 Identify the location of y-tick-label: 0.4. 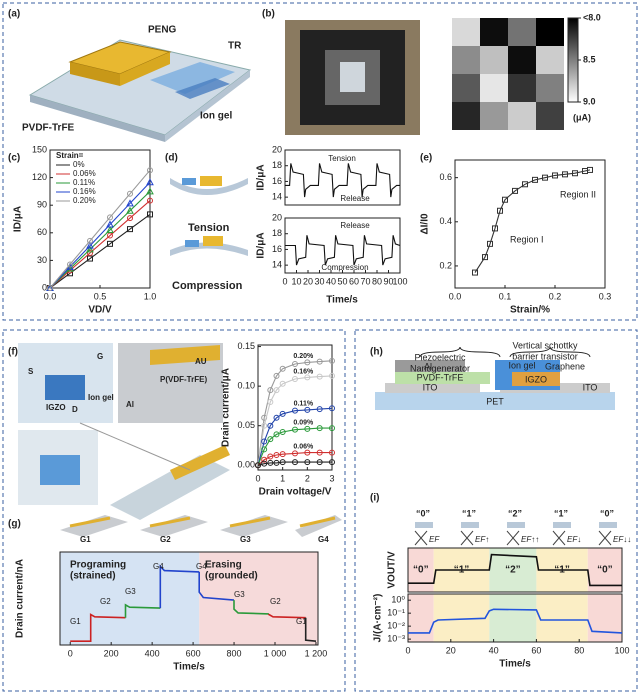
(445, 221).